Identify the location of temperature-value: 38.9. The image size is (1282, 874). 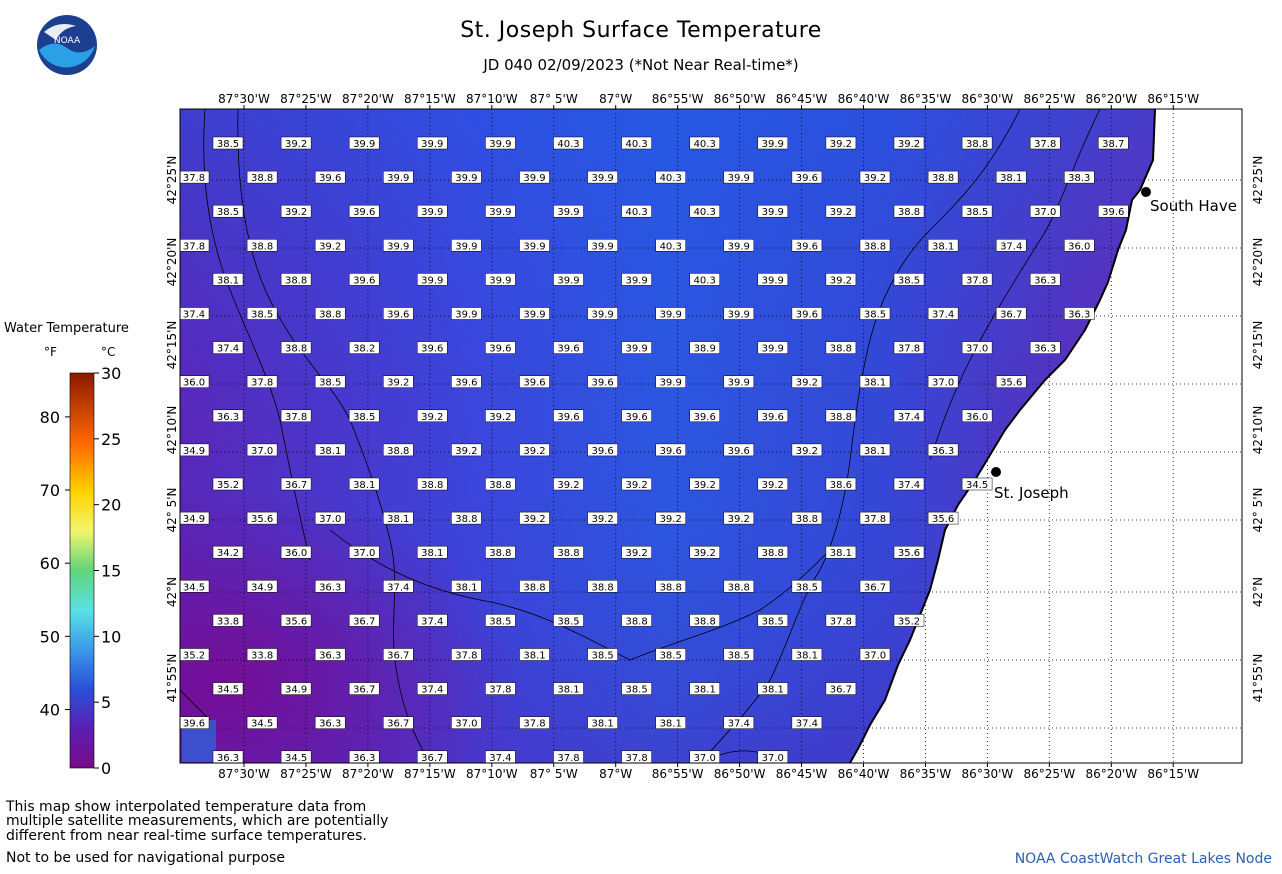
(704, 348).